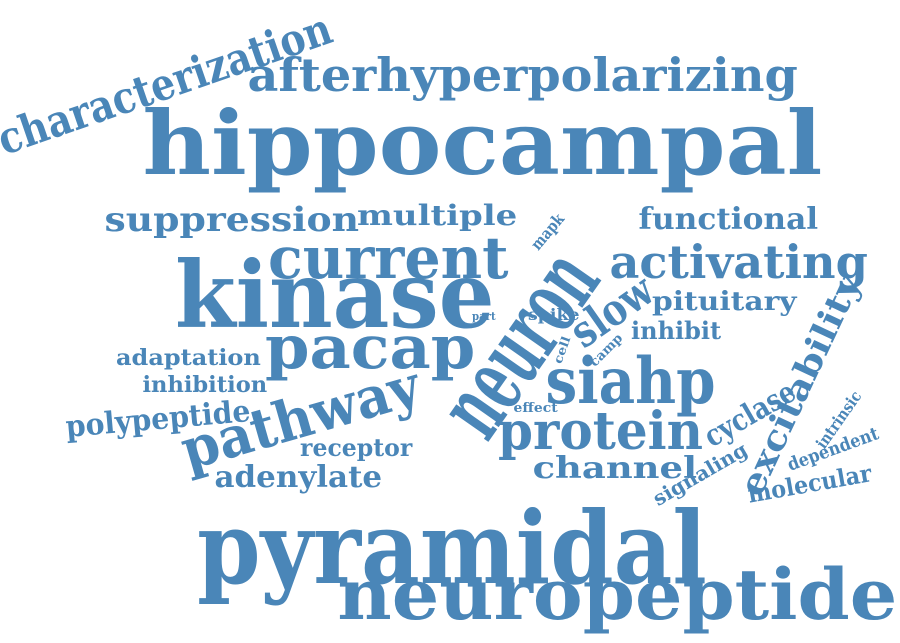  What do you see at coordinates (723, 302) in the screenshot?
I see `word-pituitary: pituitary` at bounding box center [723, 302].